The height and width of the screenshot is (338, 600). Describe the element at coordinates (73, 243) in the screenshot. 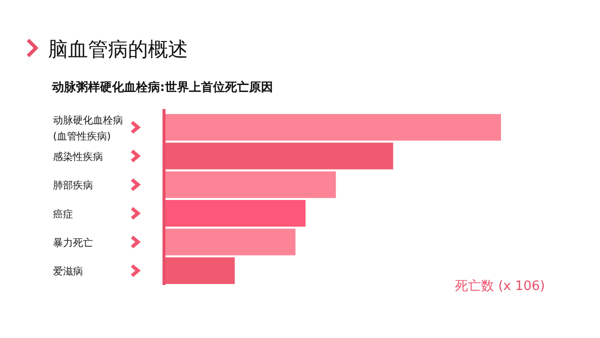

I see `y-tick-label: 暴力死亡` at that location.